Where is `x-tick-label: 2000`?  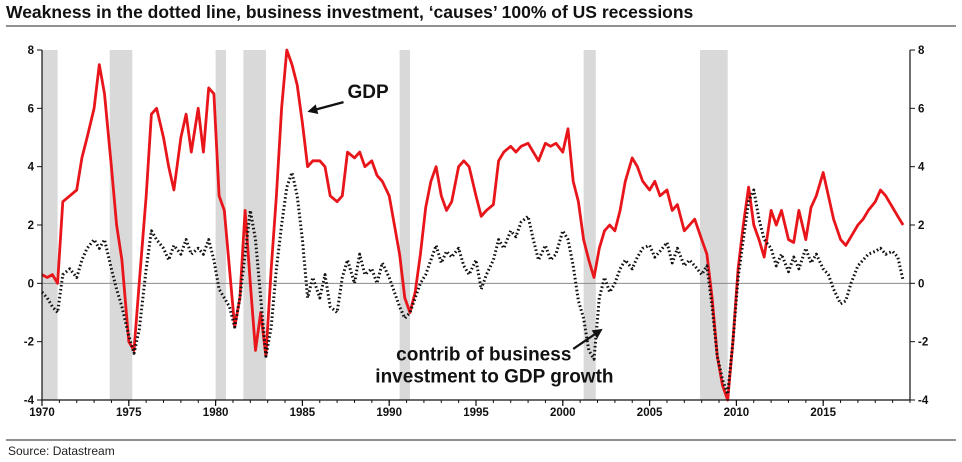 x-tick-label: 2000 is located at coordinates (563, 413).